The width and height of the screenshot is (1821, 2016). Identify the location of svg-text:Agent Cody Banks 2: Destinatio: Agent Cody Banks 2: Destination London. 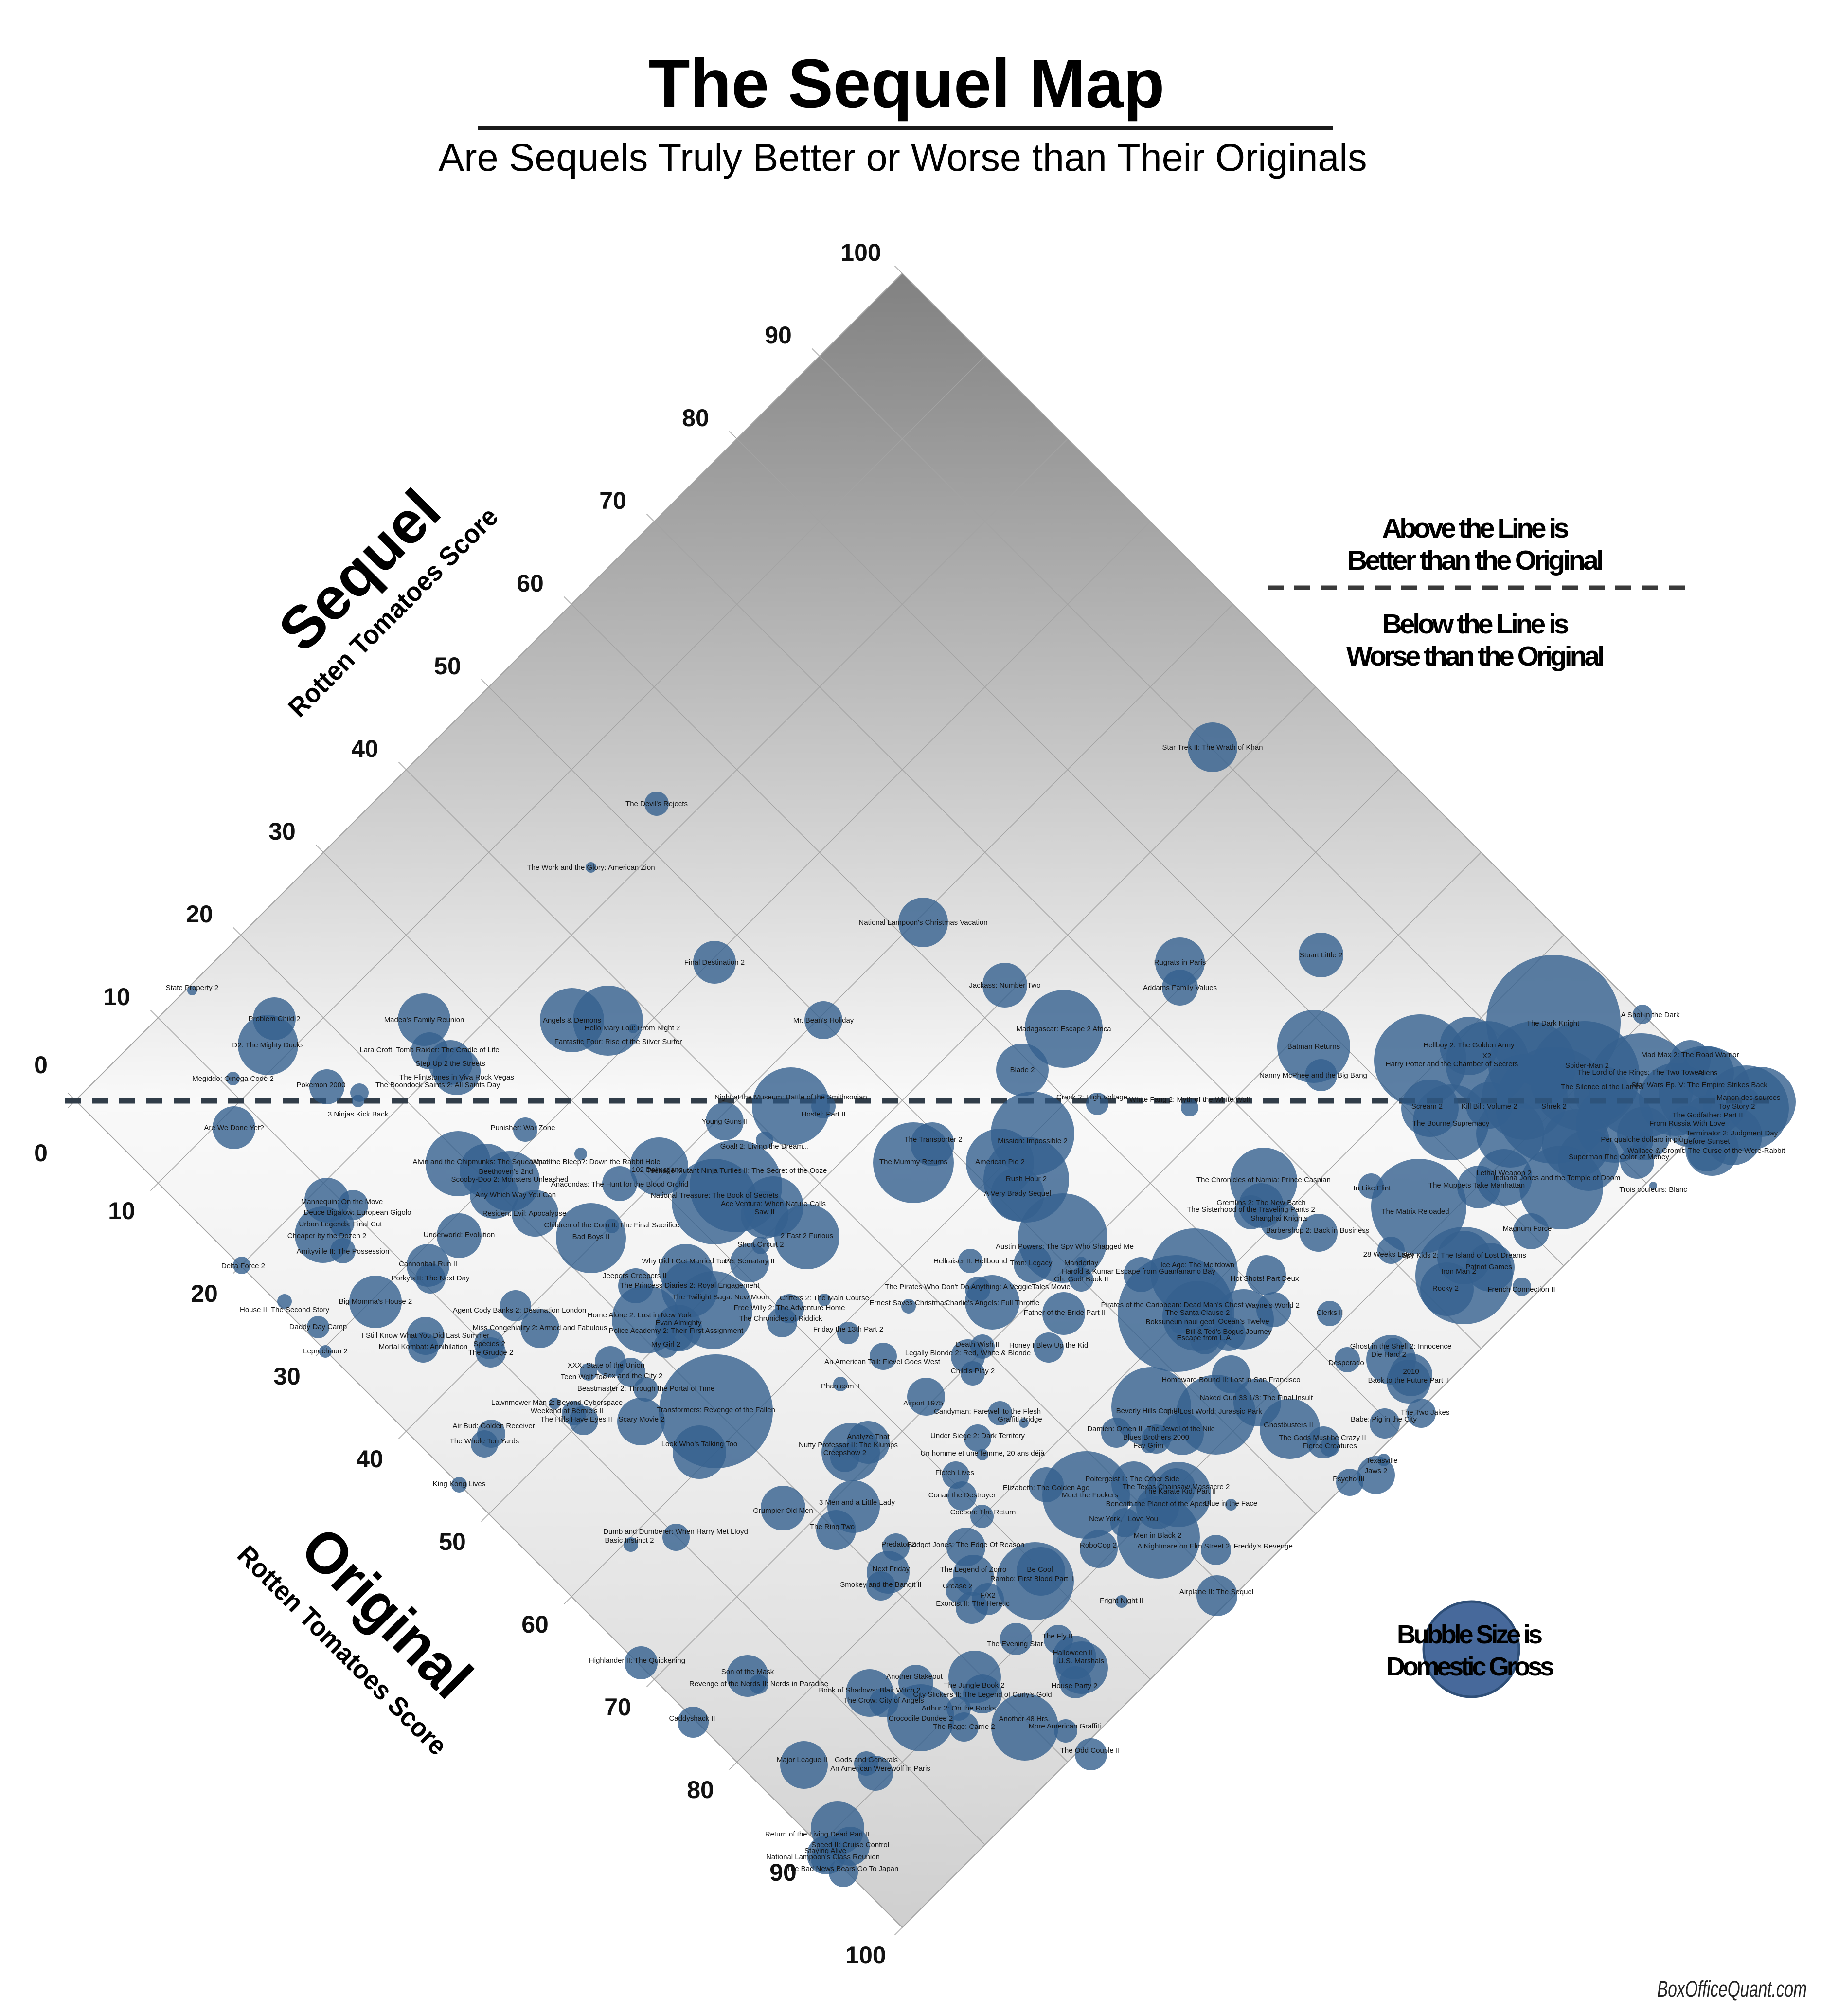
(519, 1310).